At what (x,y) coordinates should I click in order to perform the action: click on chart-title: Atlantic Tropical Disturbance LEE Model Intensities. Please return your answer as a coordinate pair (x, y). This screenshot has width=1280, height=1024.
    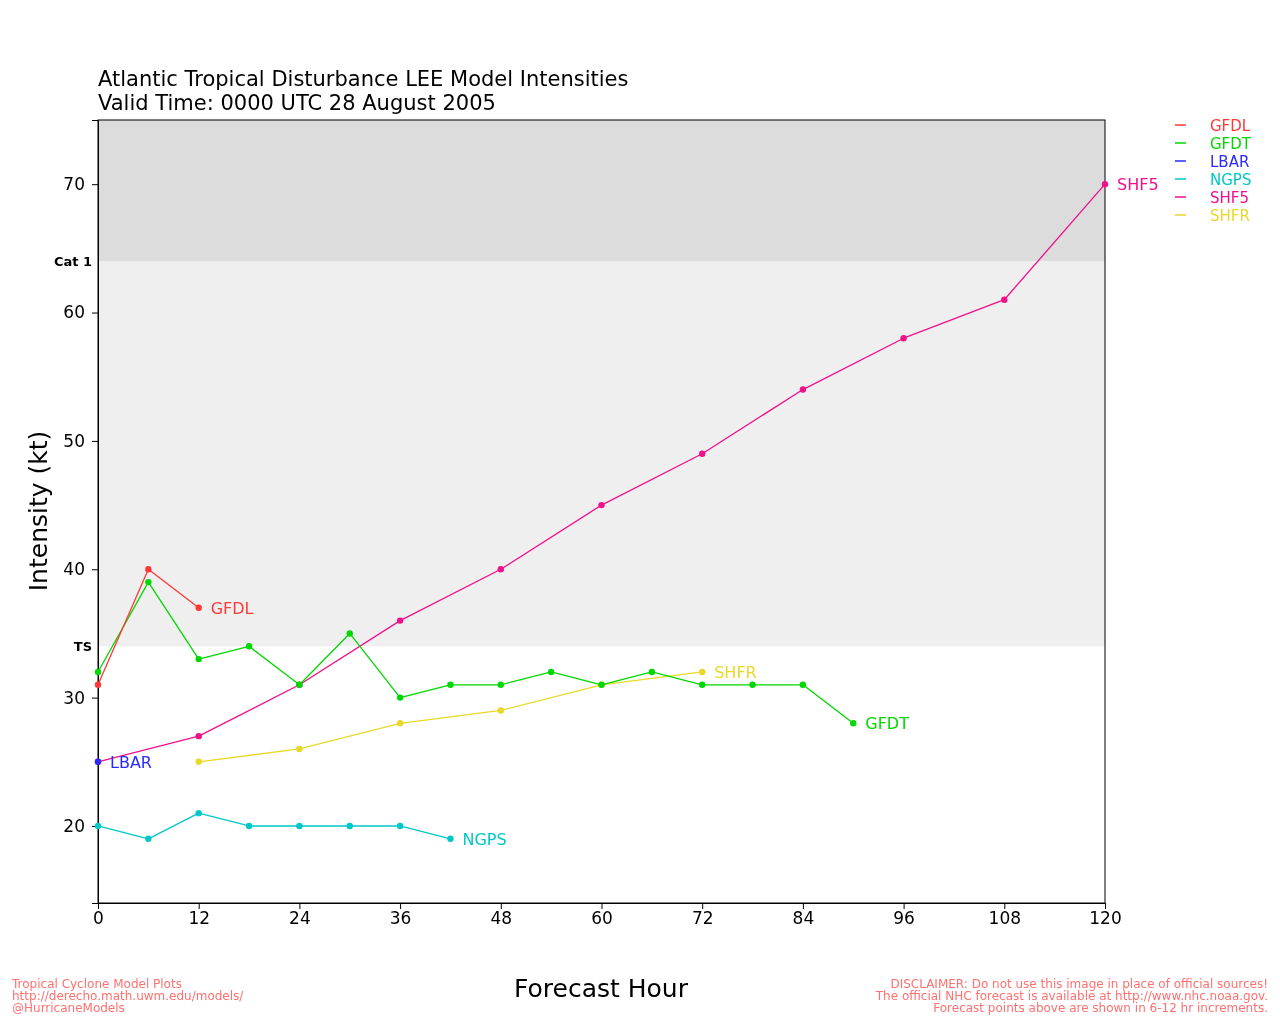
    Looking at the image, I should click on (363, 79).